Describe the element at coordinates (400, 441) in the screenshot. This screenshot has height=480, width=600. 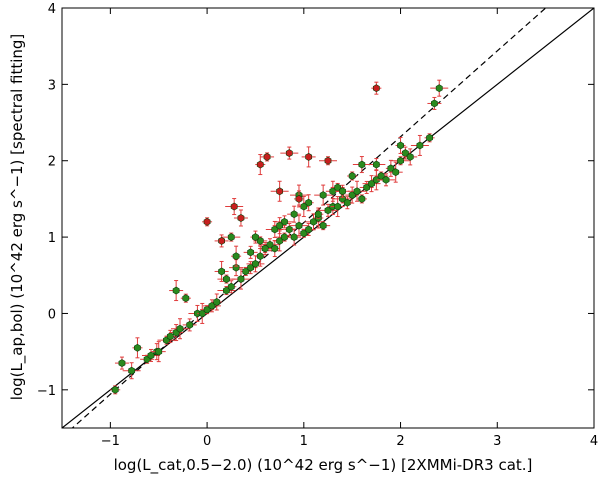
I see `x-tick-label: 2` at that location.